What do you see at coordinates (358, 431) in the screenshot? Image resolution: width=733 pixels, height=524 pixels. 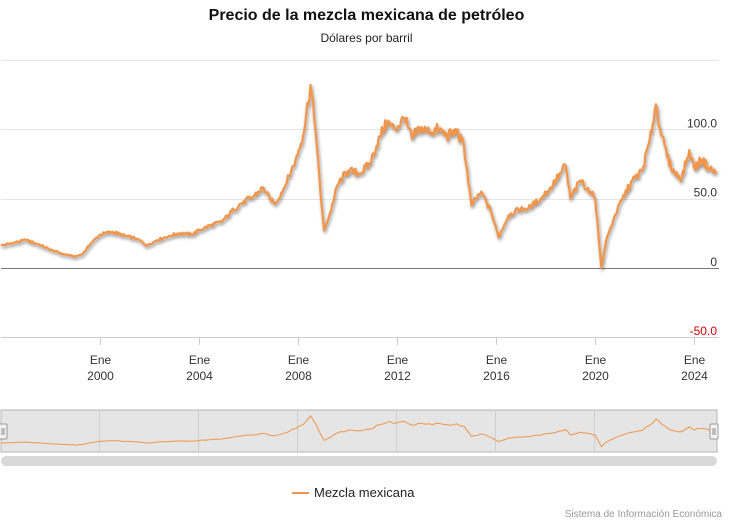 I see `navigator-series-line` at bounding box center [358, 431].